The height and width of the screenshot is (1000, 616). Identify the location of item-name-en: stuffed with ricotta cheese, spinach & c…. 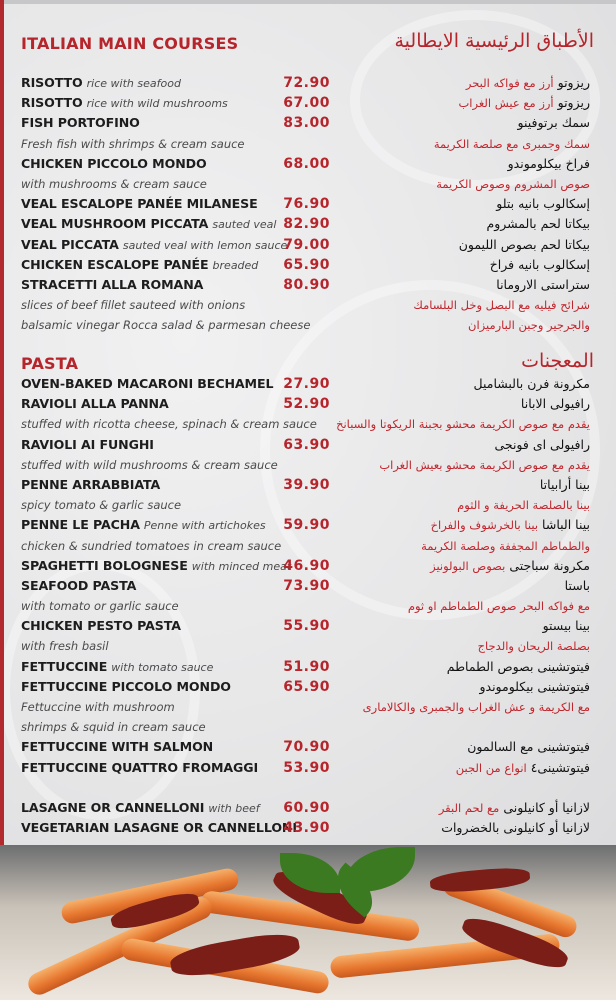
(169, 424).